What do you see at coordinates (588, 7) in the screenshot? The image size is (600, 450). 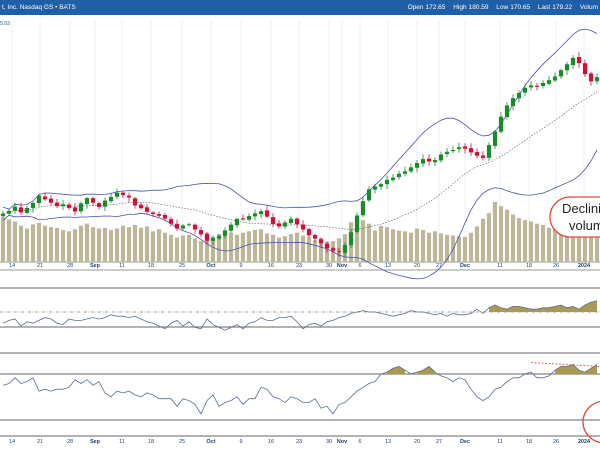 I see `volume-label: Volum` at bounding box center [588, 7].